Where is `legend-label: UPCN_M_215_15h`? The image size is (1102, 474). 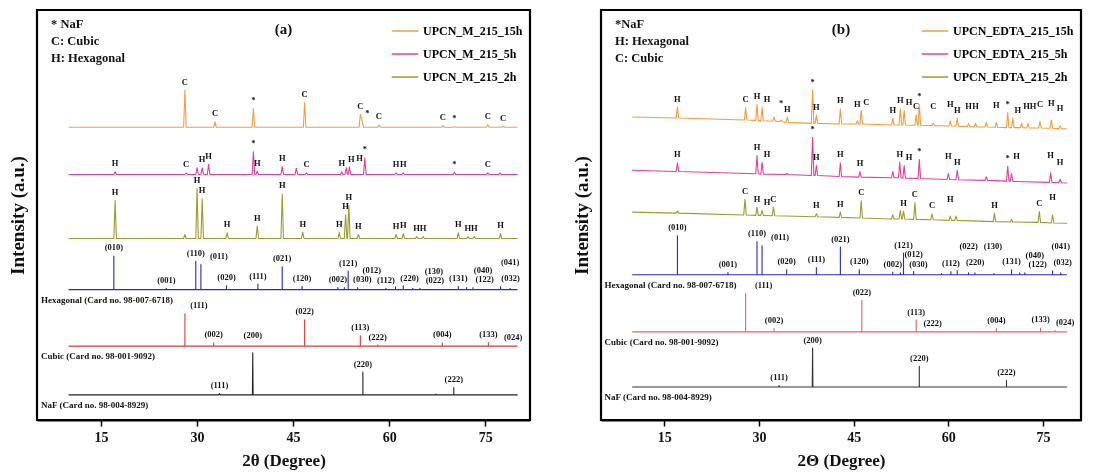
legend-label: UPCN_M_215_15h is located at coordinates (473, 31).